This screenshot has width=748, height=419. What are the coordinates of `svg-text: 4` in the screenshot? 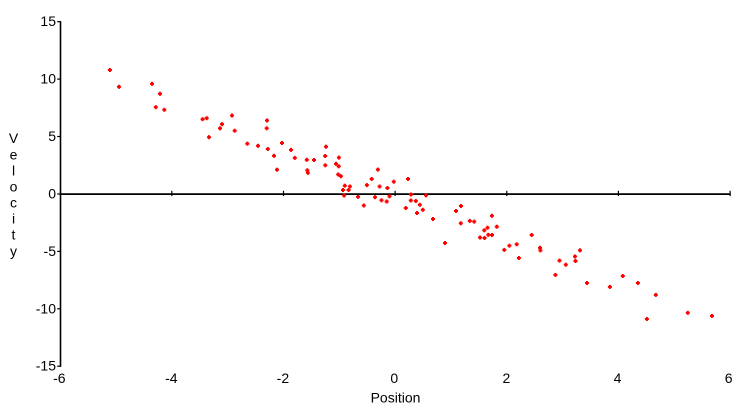 It's located at (618, 378).